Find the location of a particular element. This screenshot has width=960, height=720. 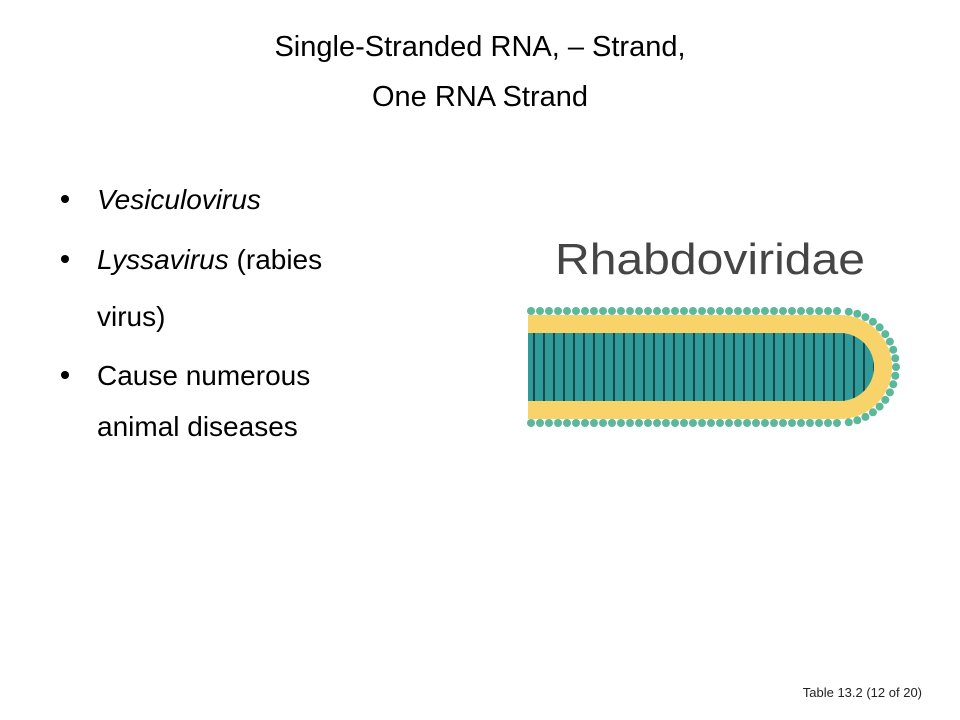

title-line: Single-Stranded RNA, – Strand, is located at coordinates (479, 47).